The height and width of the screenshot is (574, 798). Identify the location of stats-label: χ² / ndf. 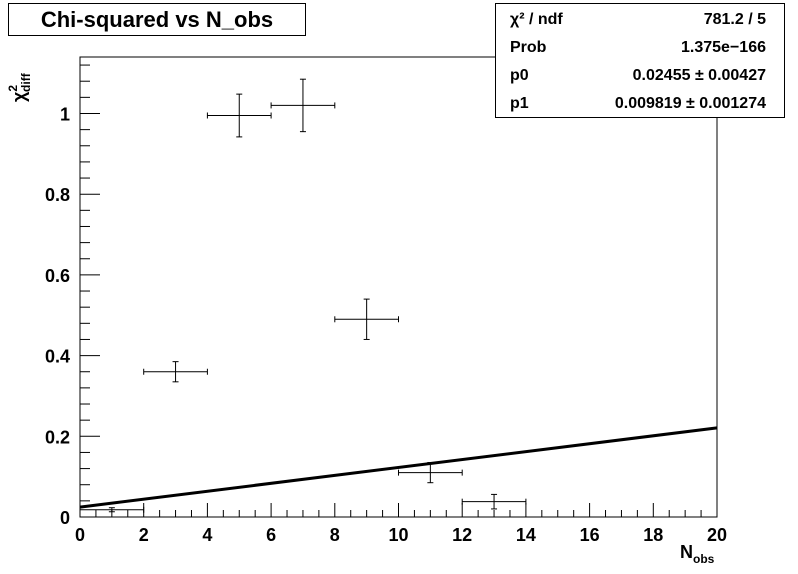
(536, 19).